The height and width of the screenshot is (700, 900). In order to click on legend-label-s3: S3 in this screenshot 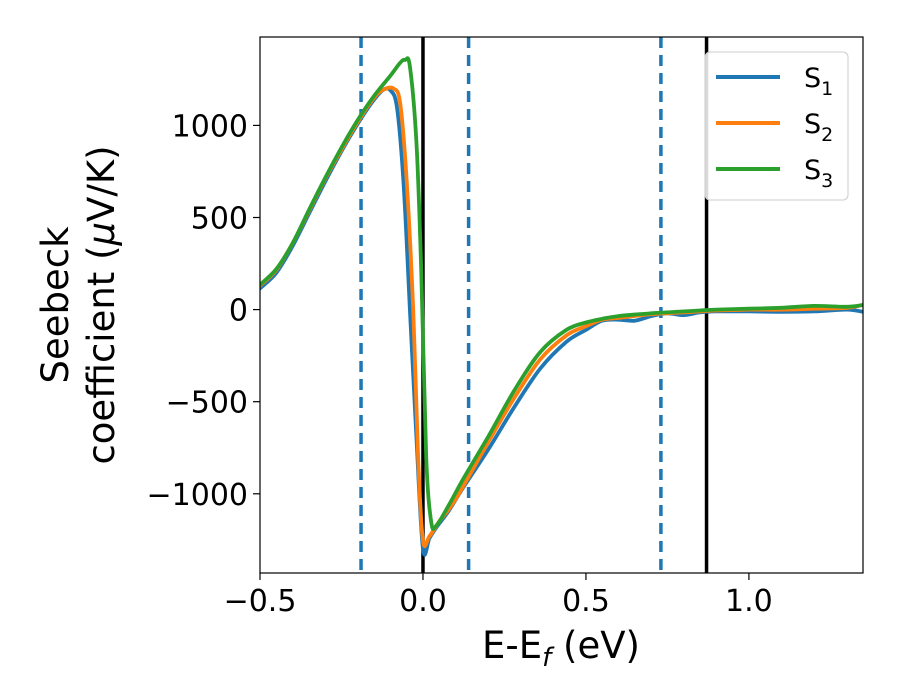, I will do `click(818, 173)`.